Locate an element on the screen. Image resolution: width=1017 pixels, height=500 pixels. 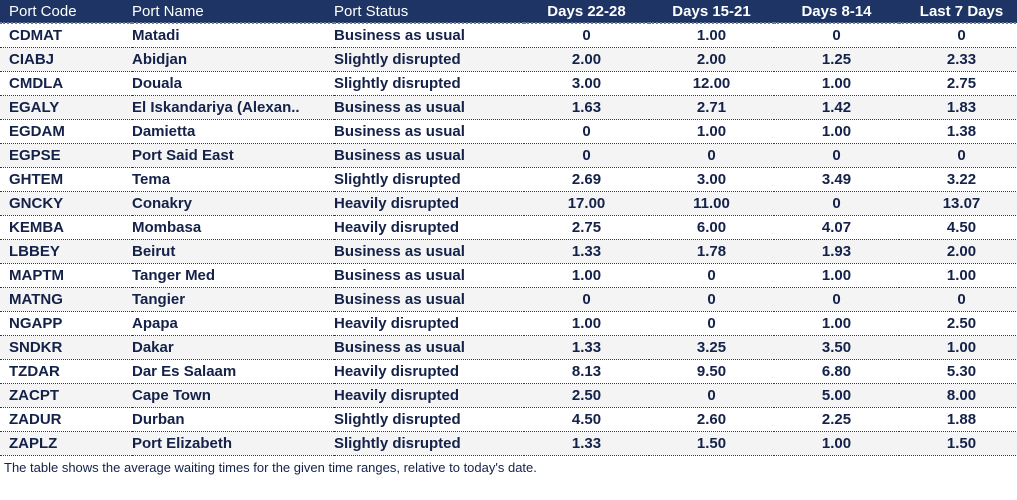
cell-days-8-14: 5.00 is located at coordinates (836, 395).